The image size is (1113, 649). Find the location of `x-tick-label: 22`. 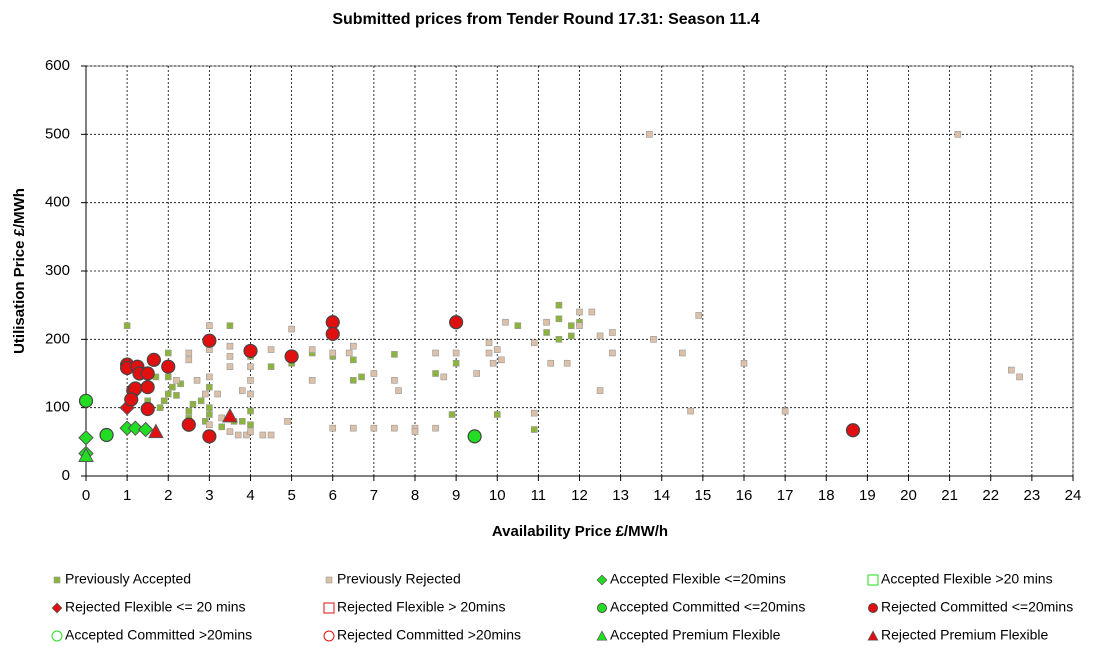

x-tick-label: 22 is located at coordinates (990, 495).